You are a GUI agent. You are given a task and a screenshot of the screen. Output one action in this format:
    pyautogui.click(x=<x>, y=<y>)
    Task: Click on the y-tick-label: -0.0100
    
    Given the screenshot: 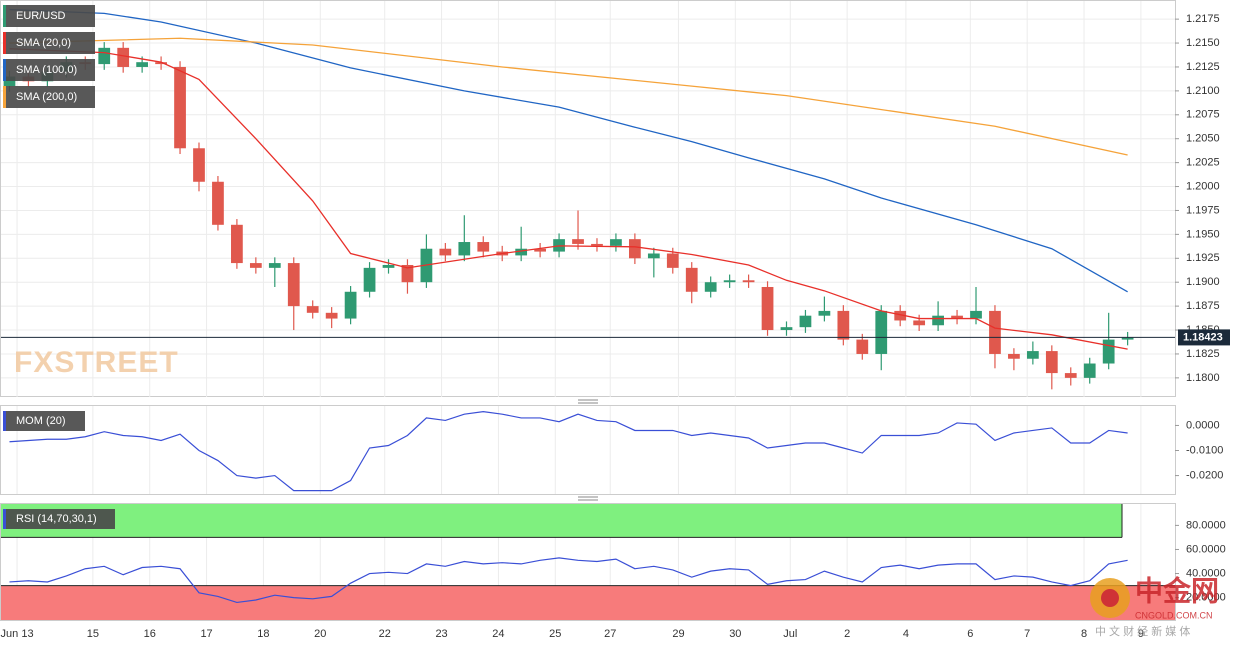 What is the action you would take?
    pyautogui.click(x=1204, y=450)
    